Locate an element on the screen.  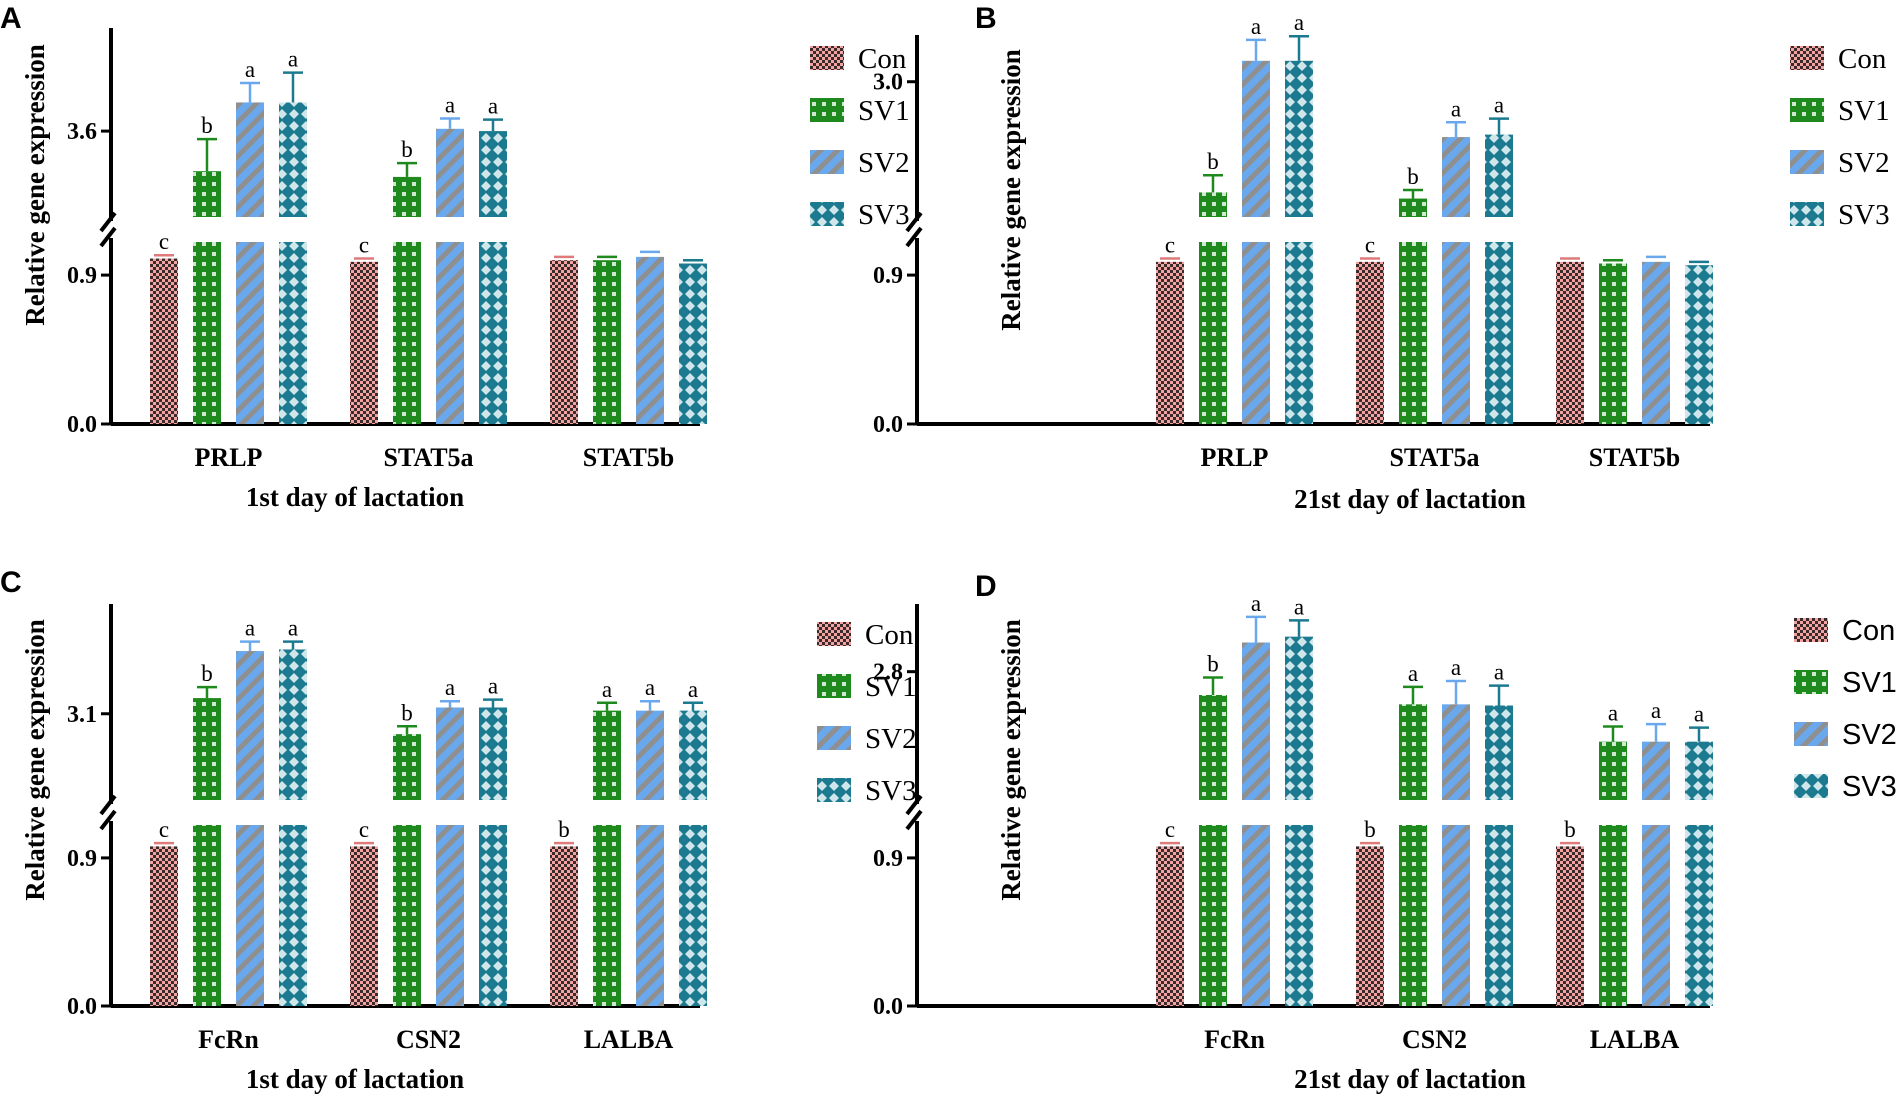
x-category-label: LALBA is located at coordinates (1635, 1039).